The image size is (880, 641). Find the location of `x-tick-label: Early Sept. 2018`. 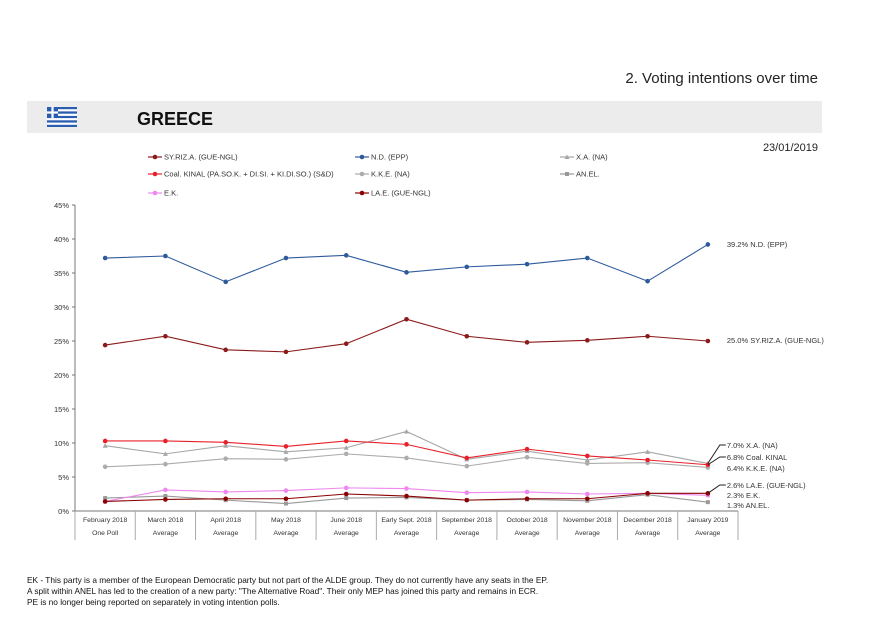

x-tick-label: Early Sept. 2018 is located at coordinates (406, 520).